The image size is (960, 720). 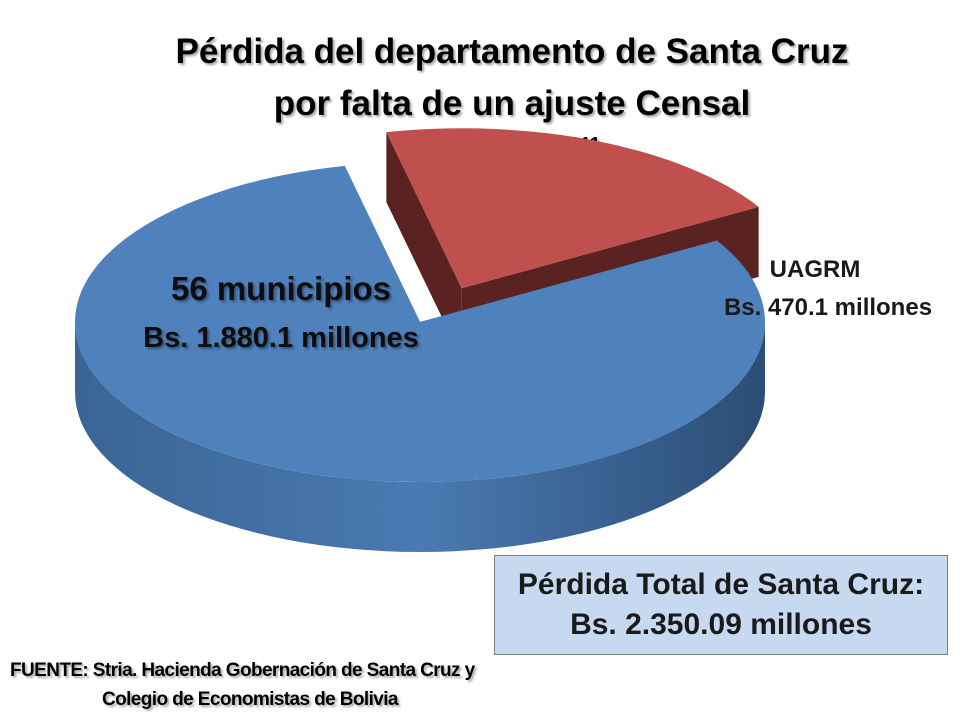 What do you see at coordinates (721, 584) in the screenshot?
I see `total-loss-label: Pérdida Total de Santa Cruz:` at bounding box center [721, 584].